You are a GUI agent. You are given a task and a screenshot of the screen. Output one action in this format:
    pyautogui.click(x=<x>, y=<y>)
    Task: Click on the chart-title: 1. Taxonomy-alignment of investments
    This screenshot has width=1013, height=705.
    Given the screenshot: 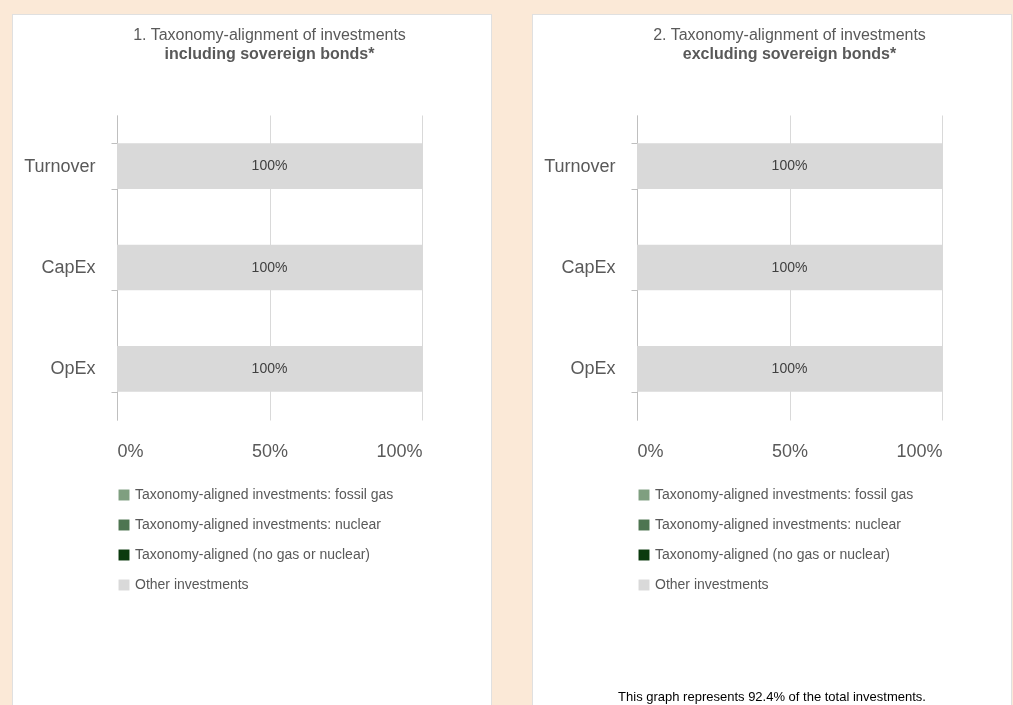 What is the action you would take?
    pyautogui.click(x=269, y=34)
    